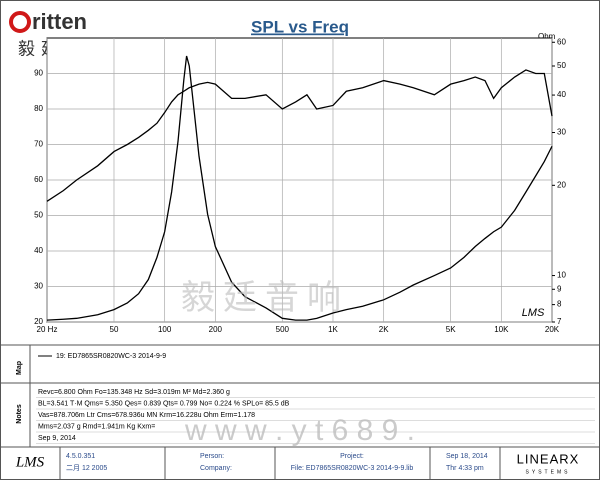 The image size is (600, 480). Describe the element at coordinates (561, 41) in the screenshot. I see `y2-tick-label: 60` at that location.